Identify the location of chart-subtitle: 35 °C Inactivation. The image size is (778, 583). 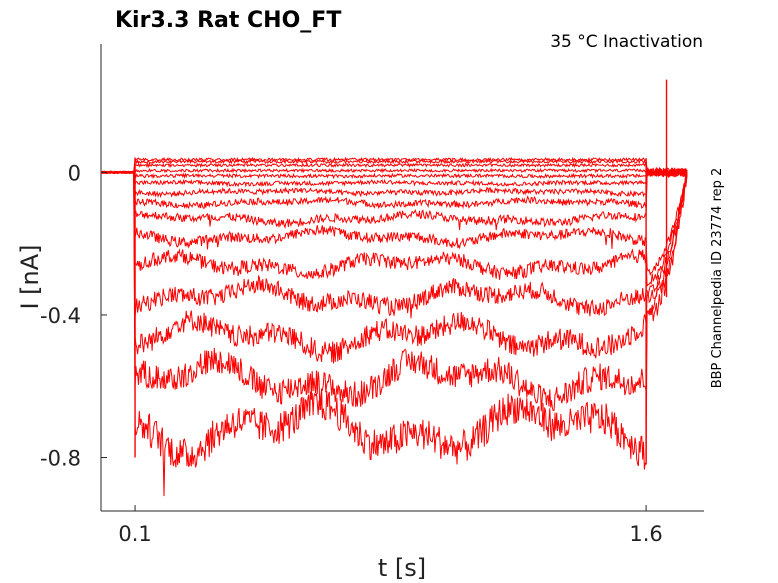
(626, 42).